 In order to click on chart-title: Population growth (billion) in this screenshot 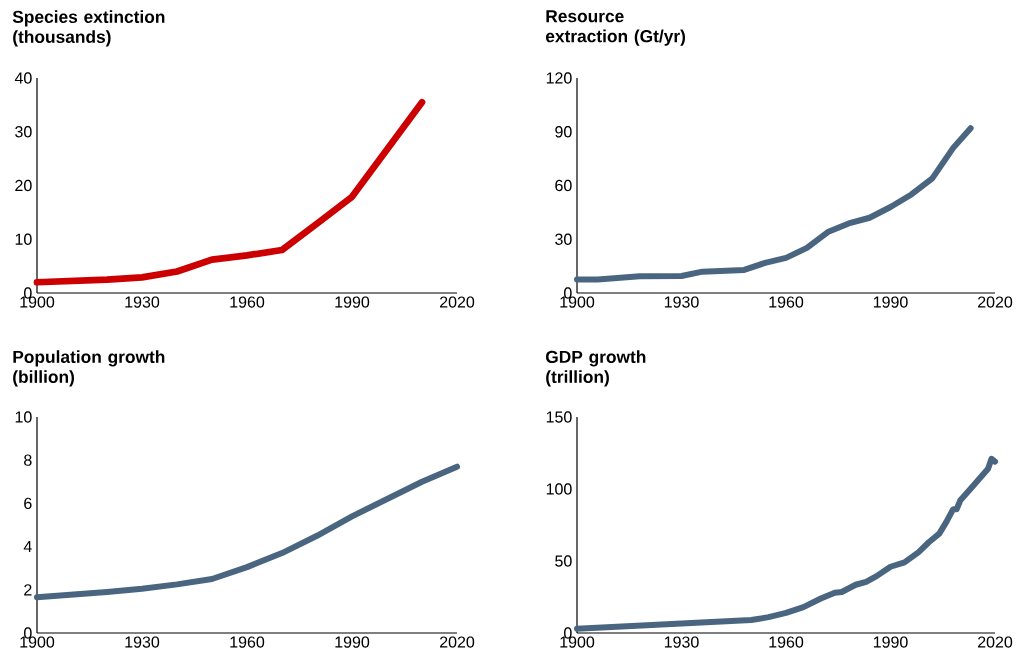, I will do `click(89, 368)`.